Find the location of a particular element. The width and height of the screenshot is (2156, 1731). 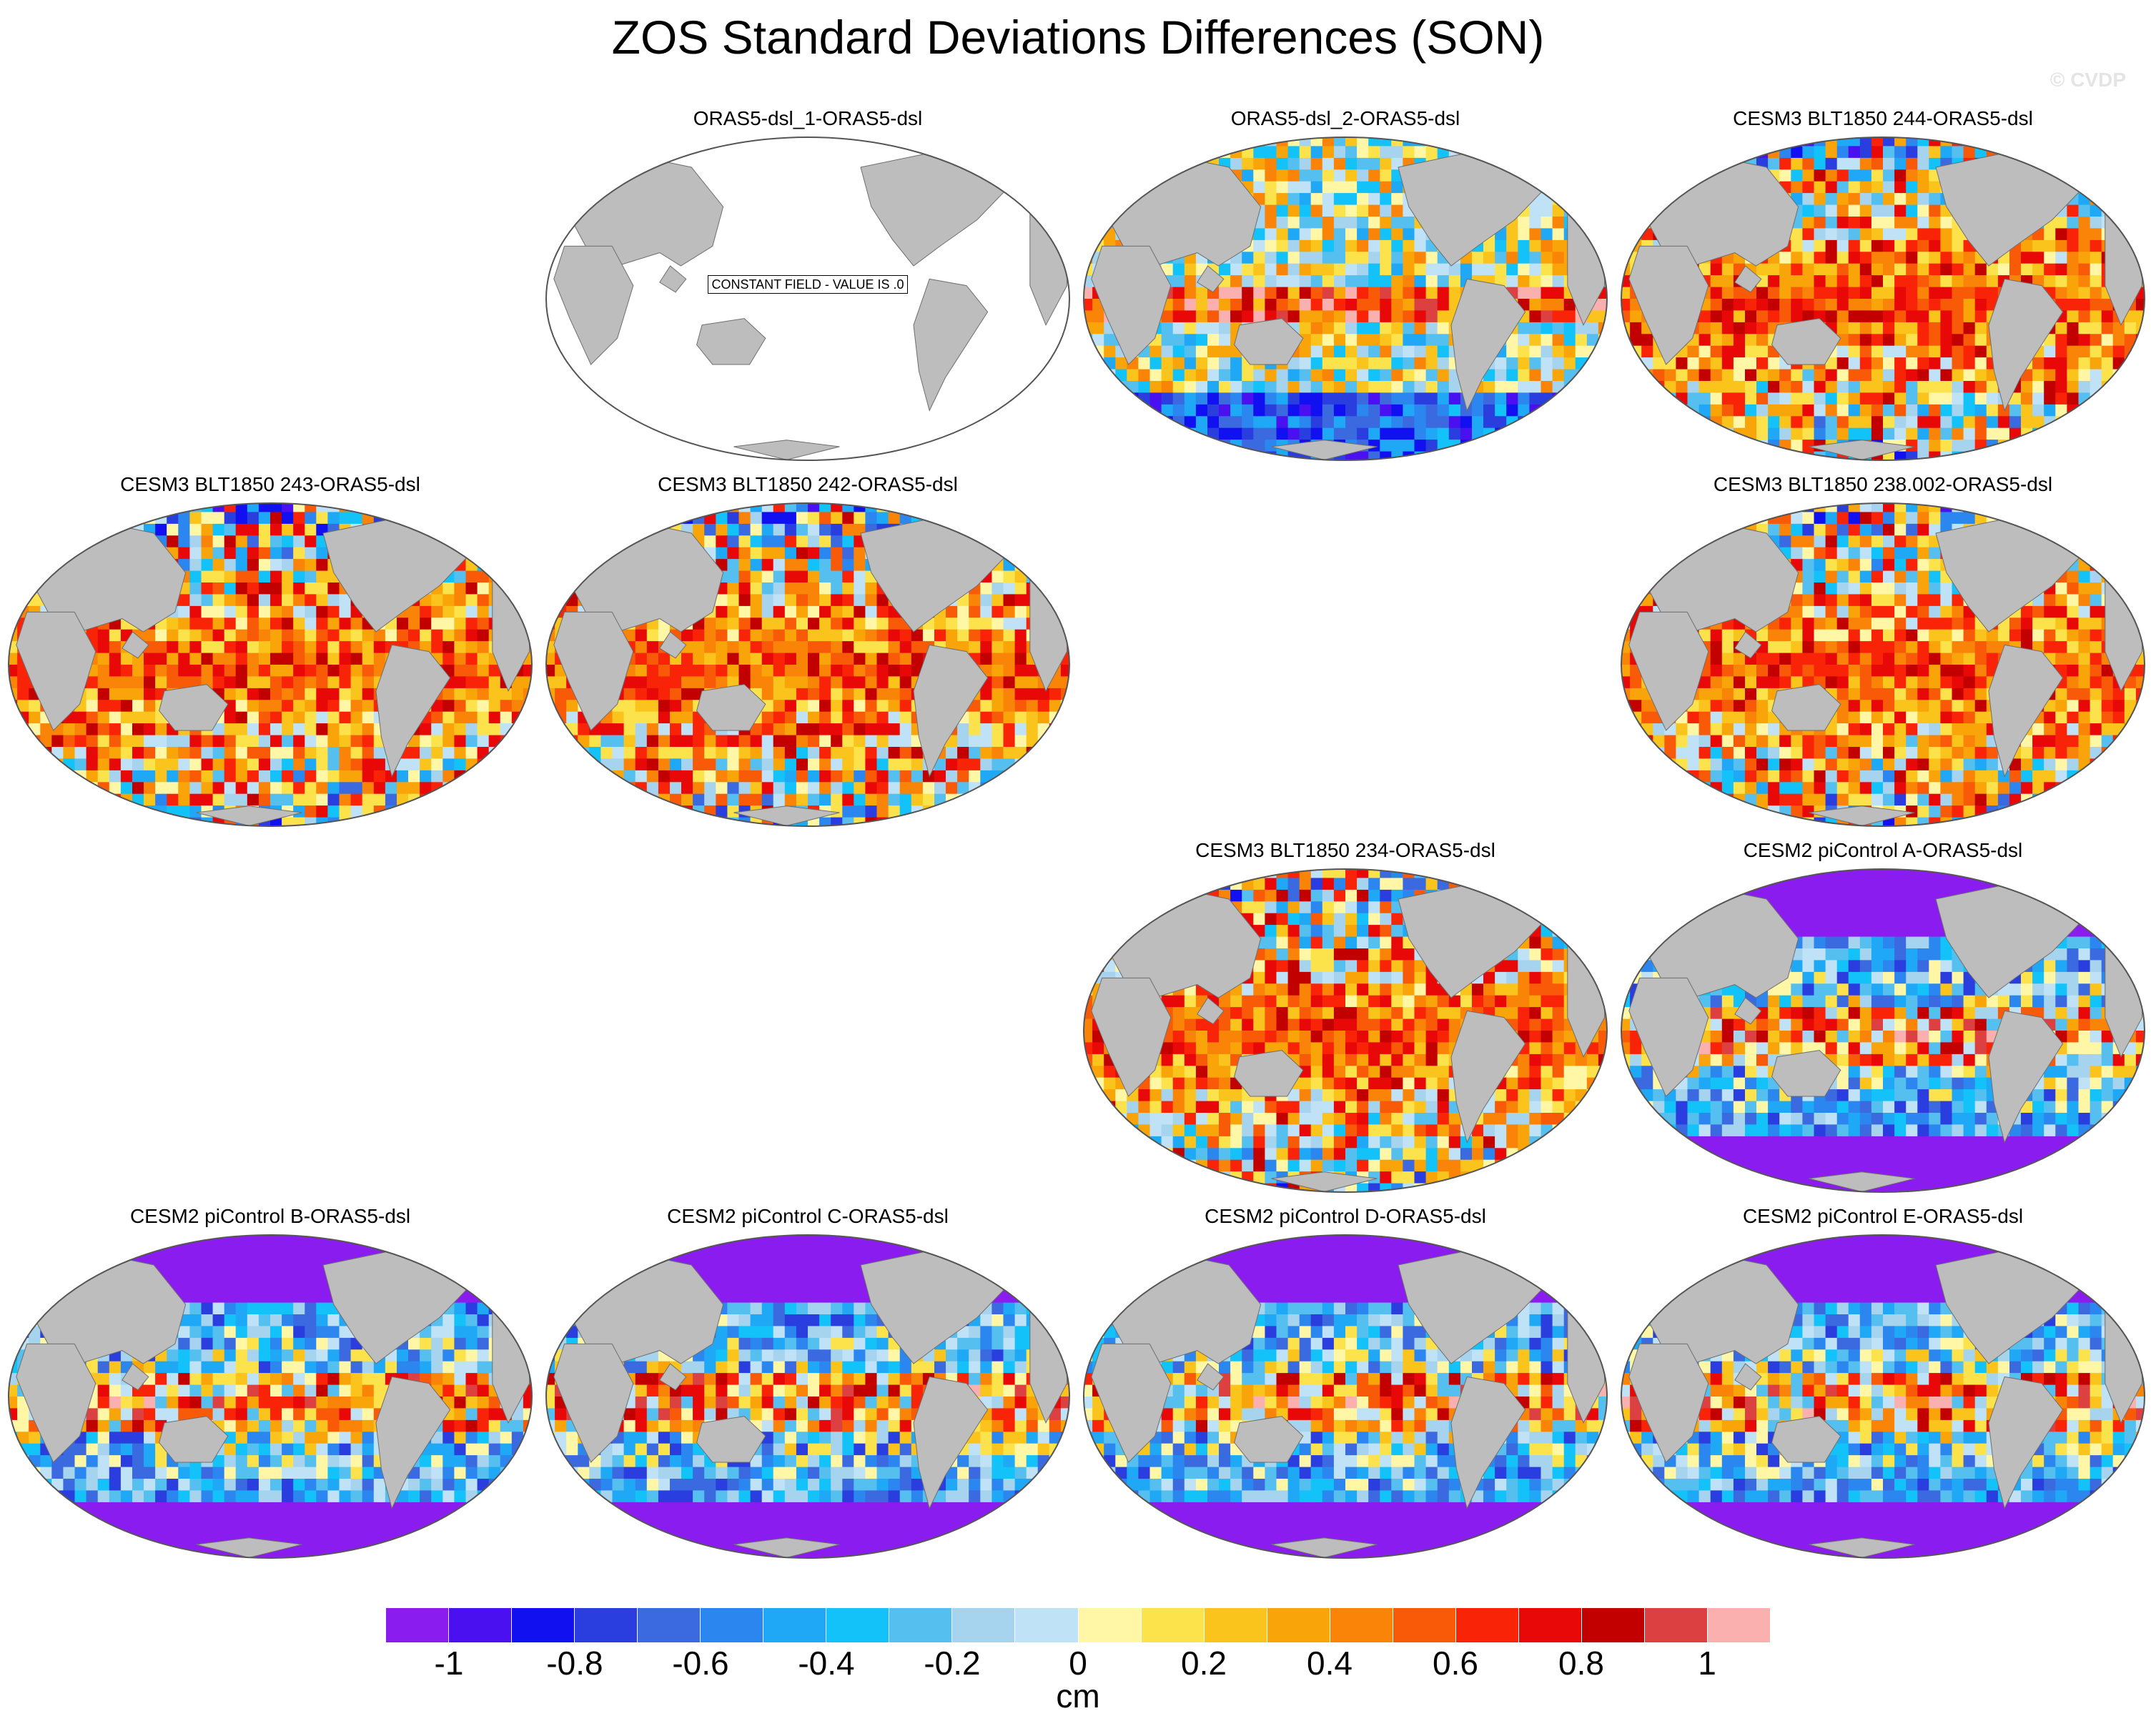

panel-title: CESM2 piControl E-ORAS5-dsl is located at coordinates (1883, 1216).